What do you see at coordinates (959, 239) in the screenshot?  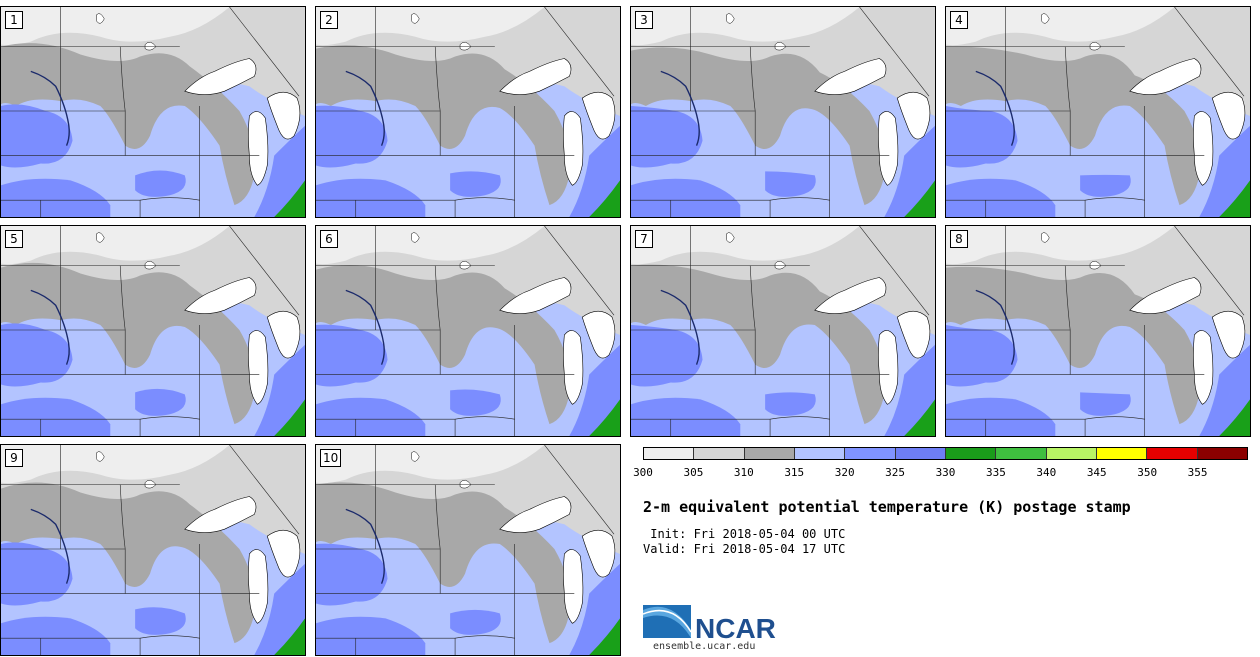 I see `panel-number: 8` at bounding box center [959, 239].